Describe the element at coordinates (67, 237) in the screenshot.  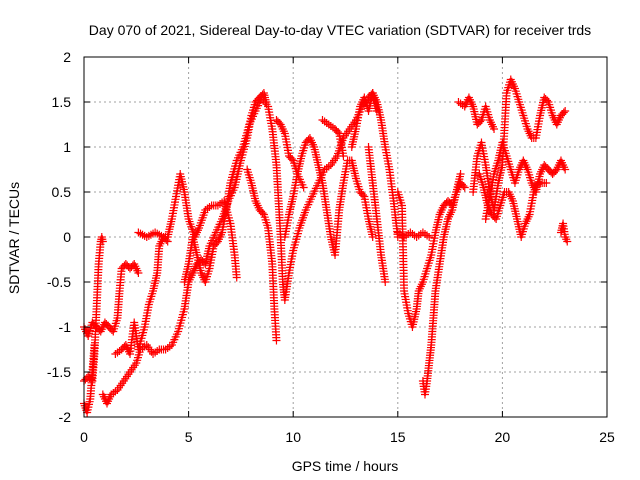
I see `y-tick-label: 0` at that location.